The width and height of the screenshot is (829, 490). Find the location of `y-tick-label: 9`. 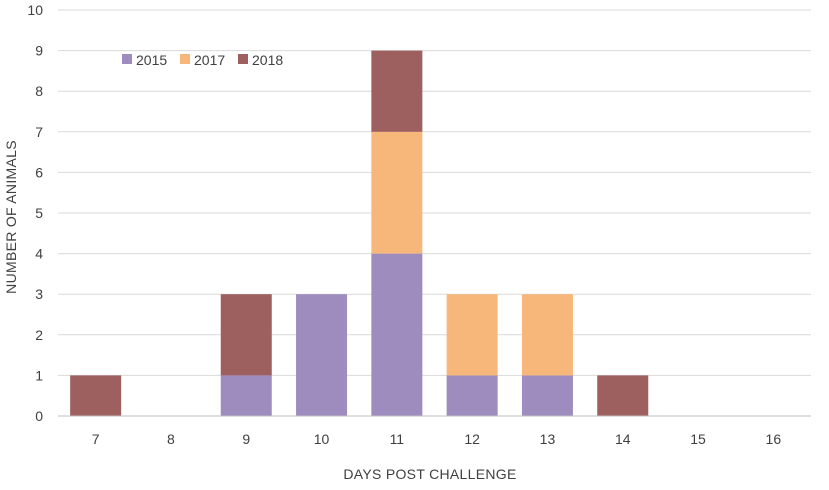

y-tick-label: 9 is located at coordinates (39, 51).